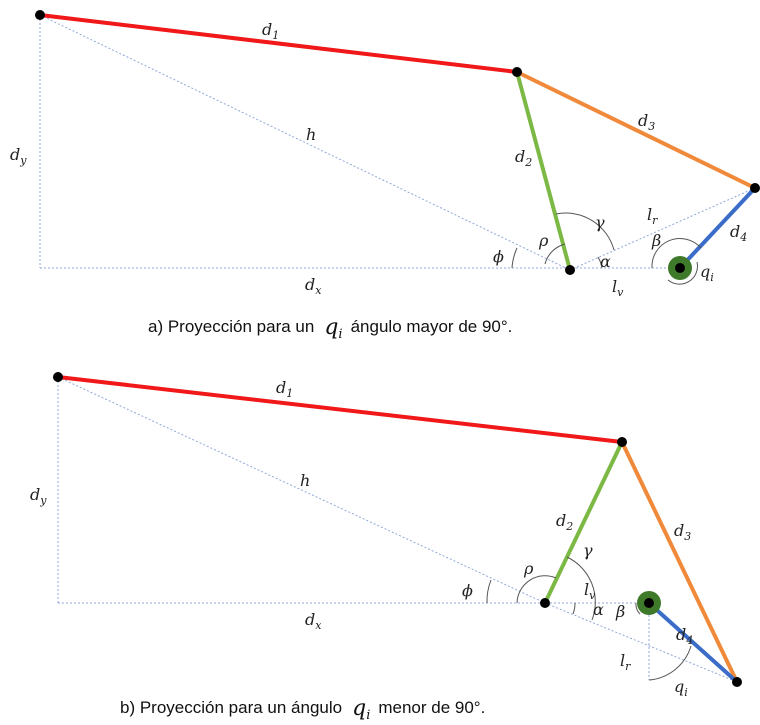  Describe the element at coordinates (467, 590) in the screenshot. I see `label-phi-b: ϕ` at that location.